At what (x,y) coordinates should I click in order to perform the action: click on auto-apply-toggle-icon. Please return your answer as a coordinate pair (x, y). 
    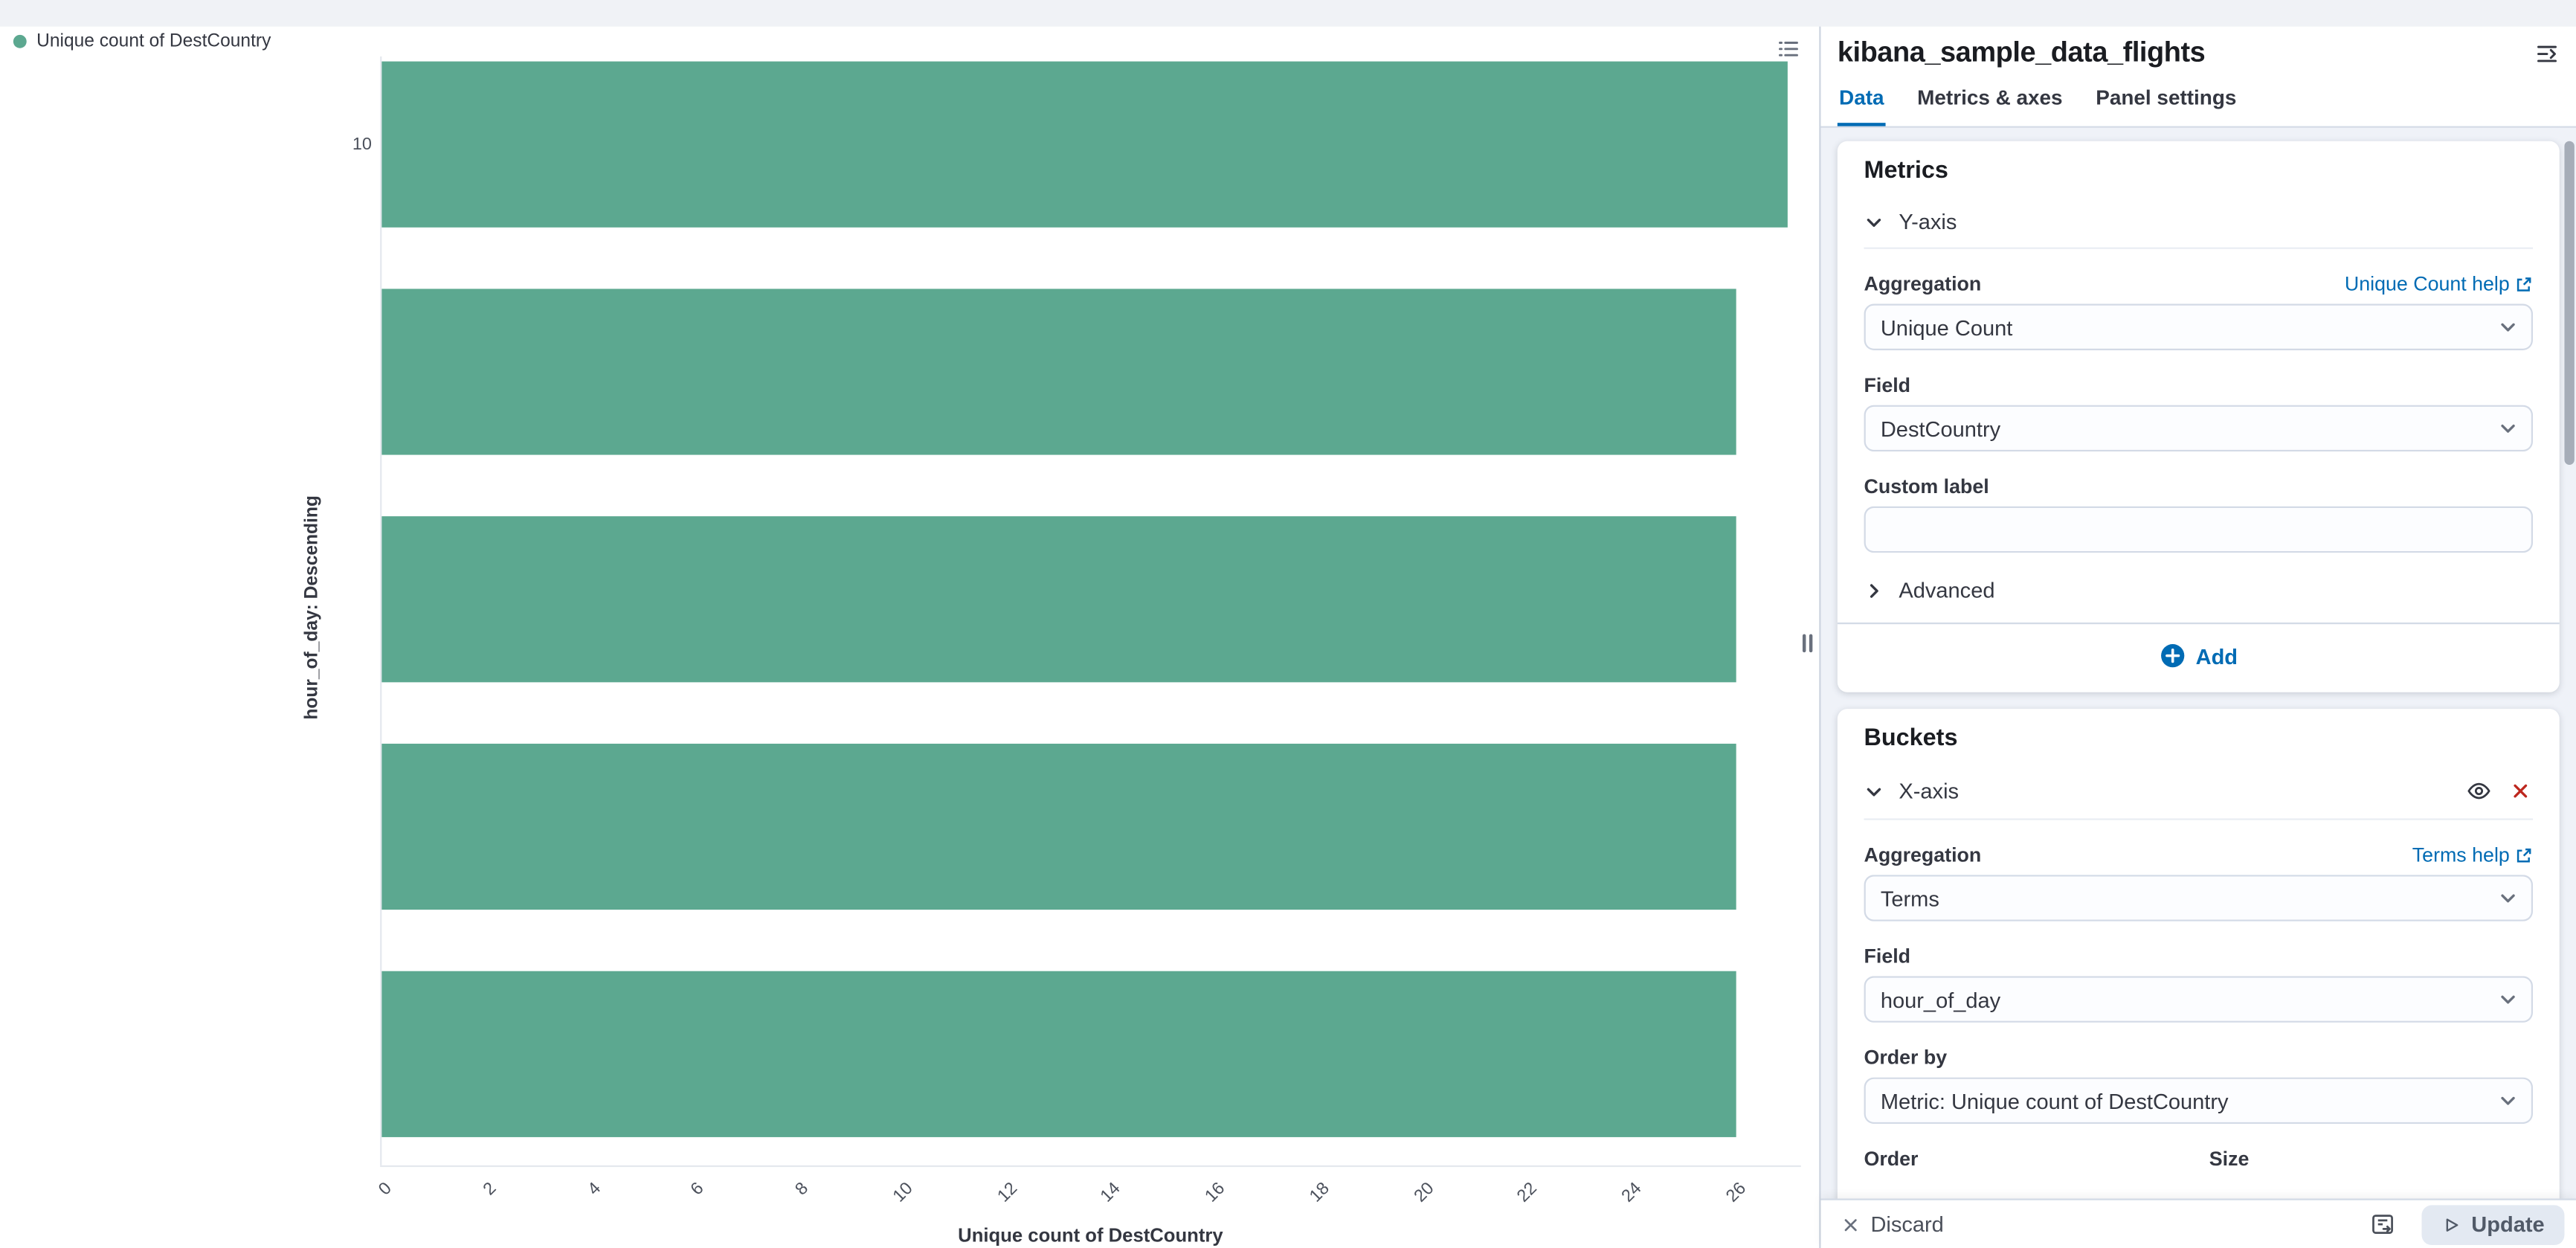
    Looking at the image, I should click on (2382, 1224).